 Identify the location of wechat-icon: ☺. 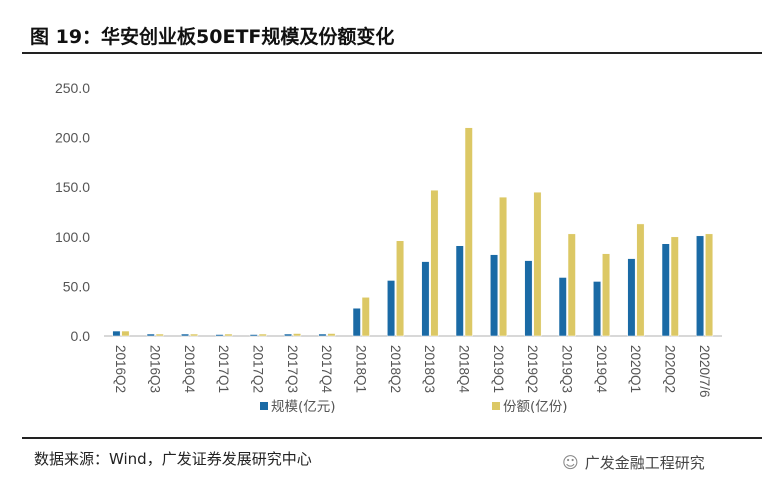
(570, 462).